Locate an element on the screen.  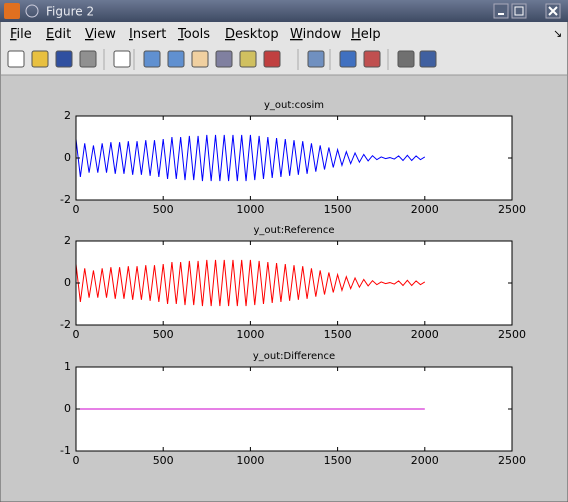
plot-title: y_out:cosim is located at coordinates (294, 105).